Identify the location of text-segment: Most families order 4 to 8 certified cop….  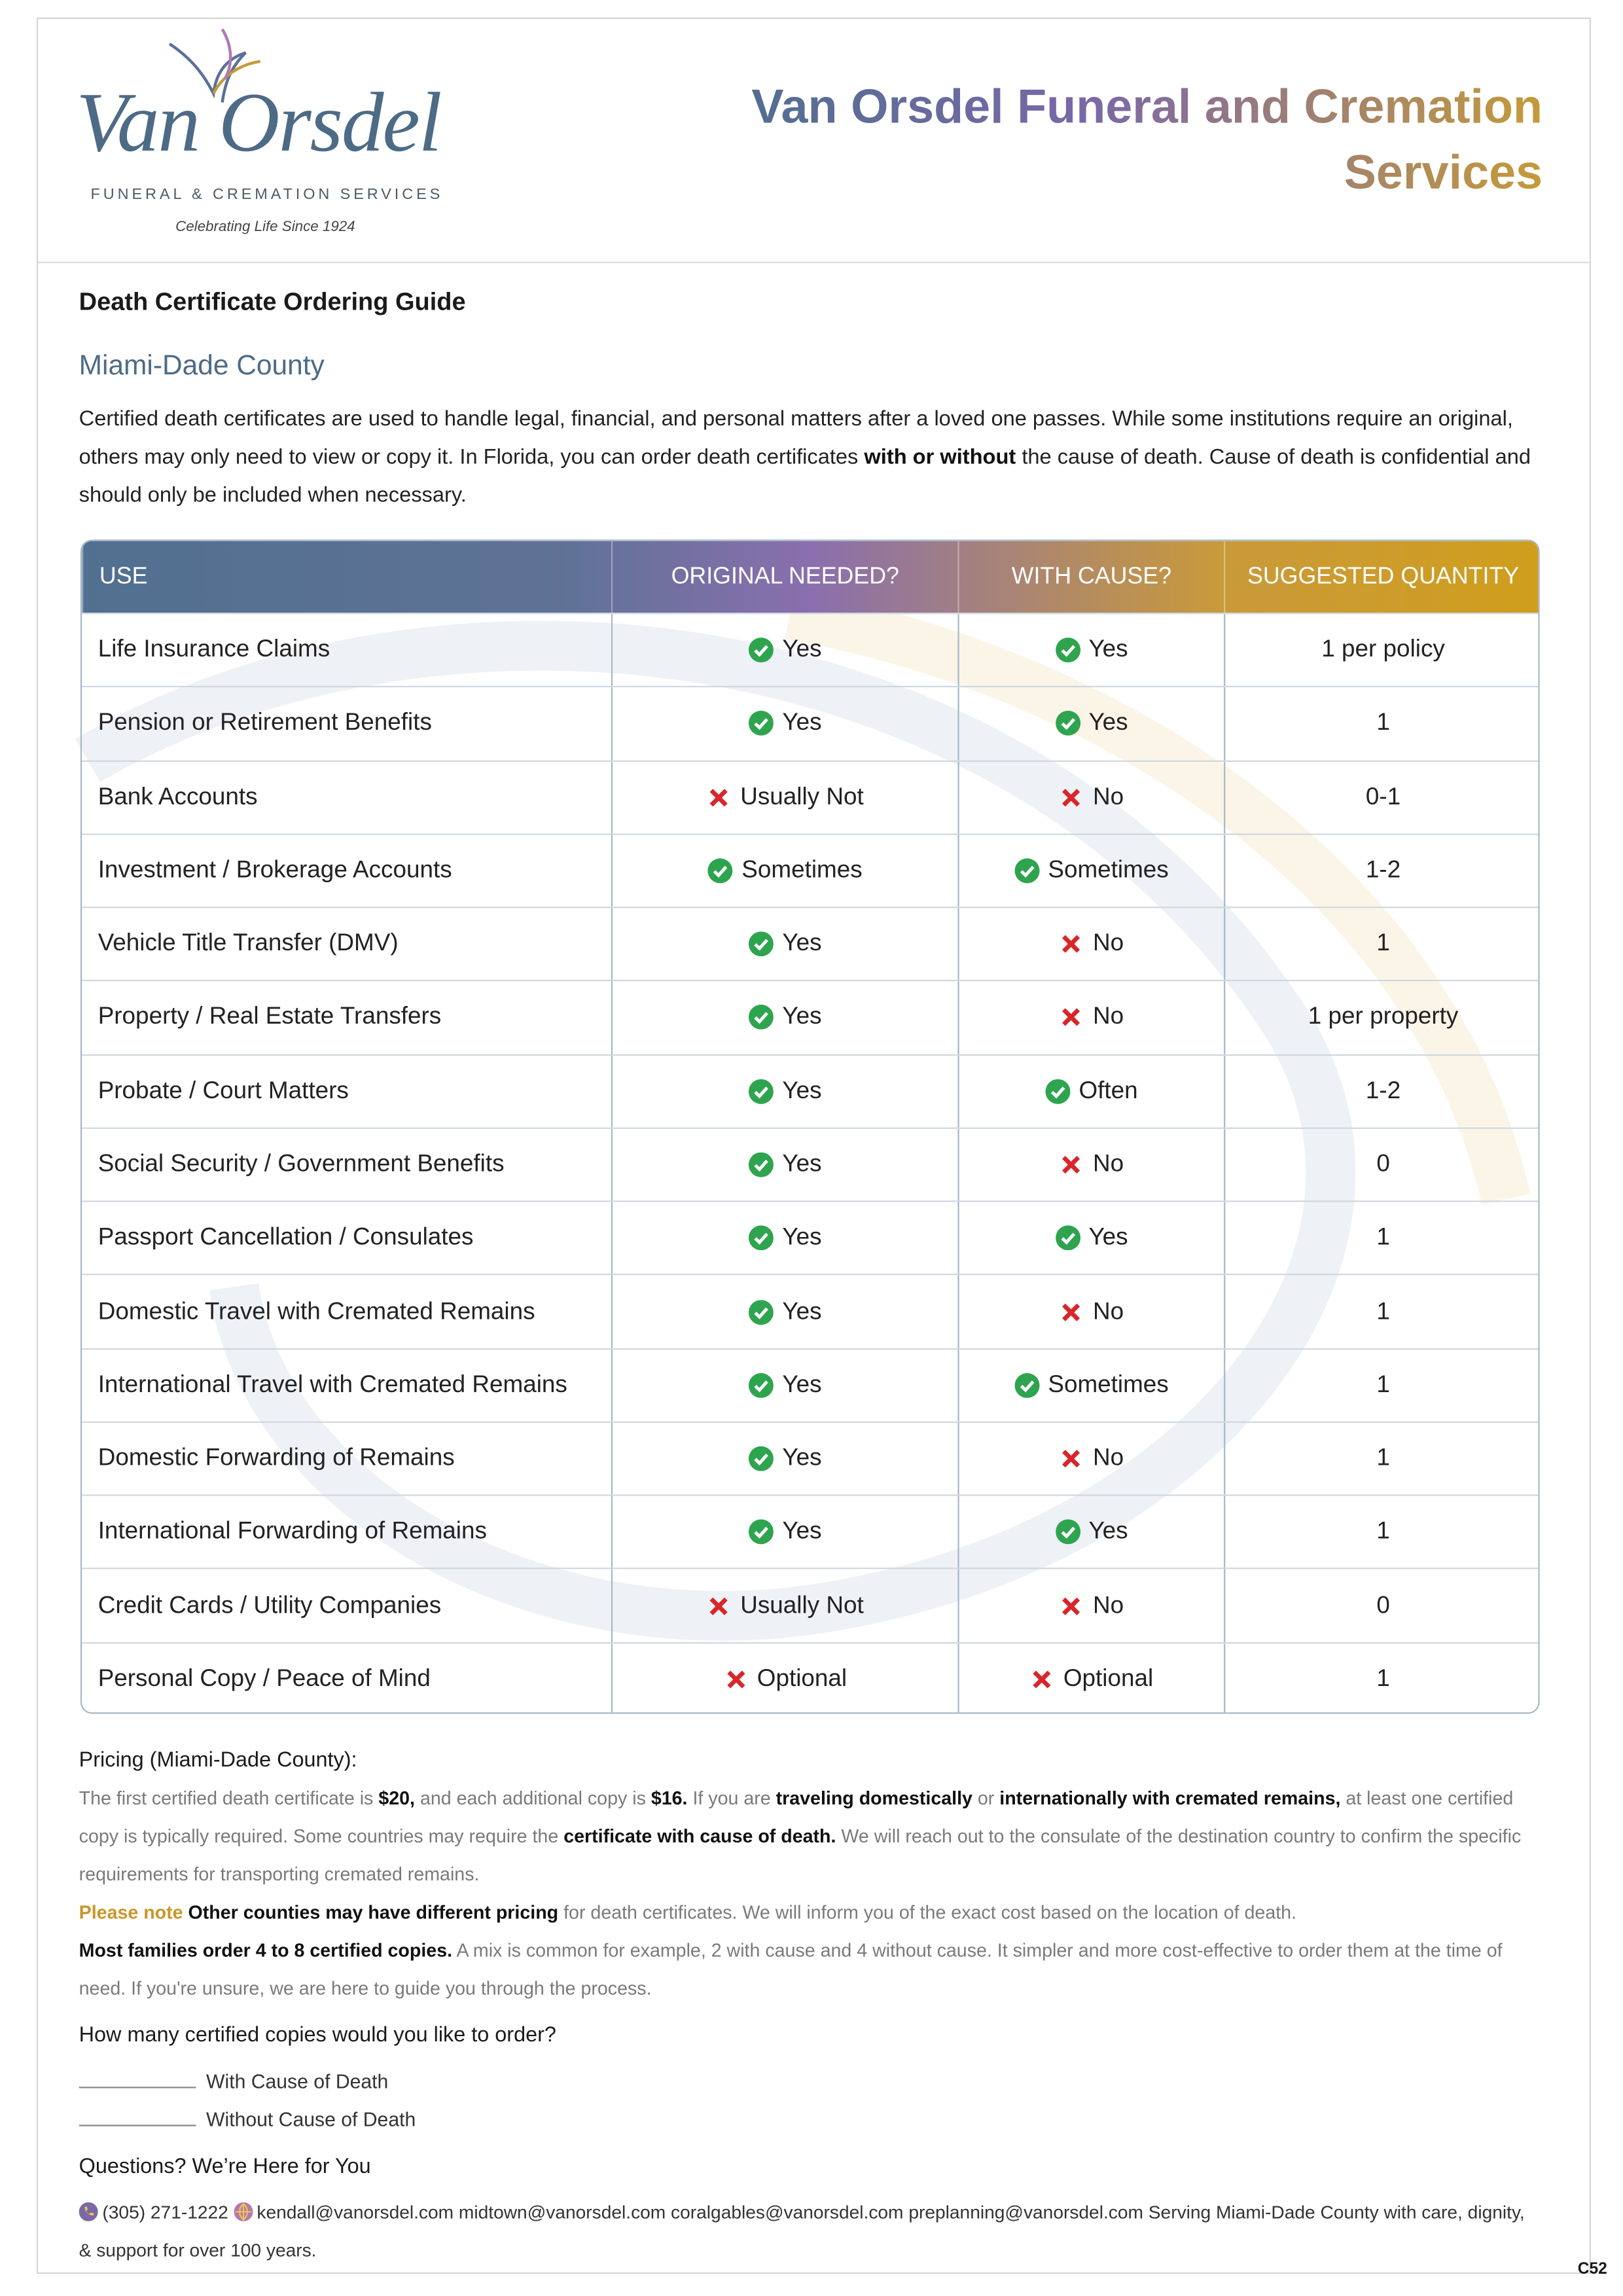
(266, 1950).